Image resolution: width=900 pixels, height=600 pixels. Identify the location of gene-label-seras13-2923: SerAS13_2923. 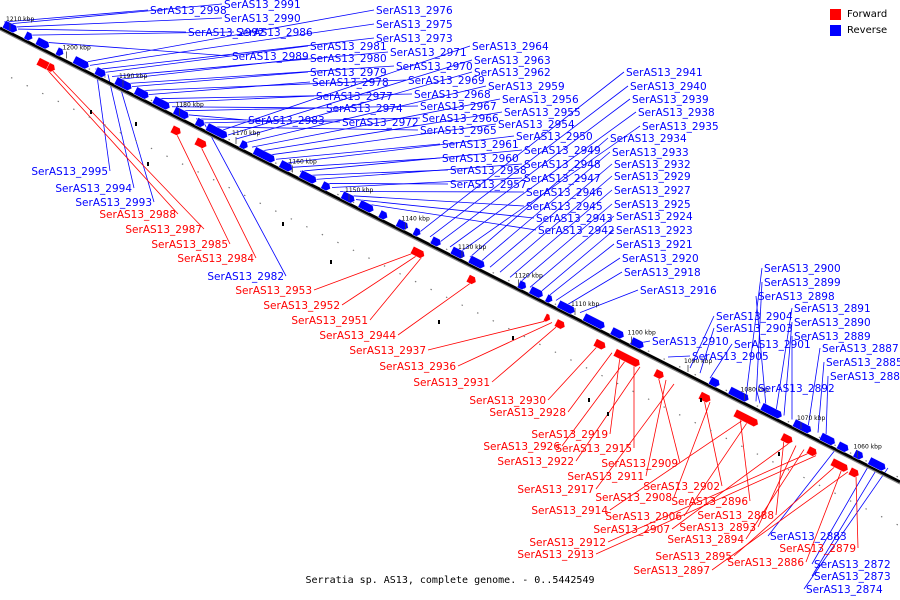
(654, 231).